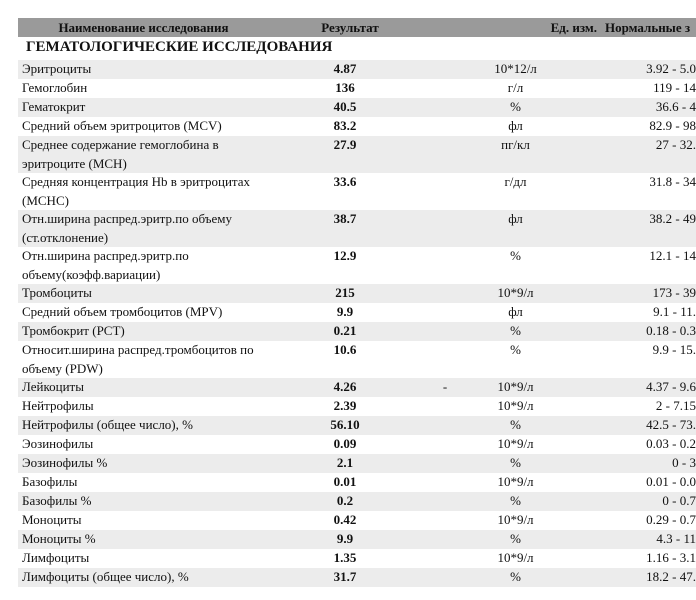 This screenshot has width=696, height=600. Describe the element at coordinates (345, 144) in the screenshot. I see `result: 27.9` at that location.